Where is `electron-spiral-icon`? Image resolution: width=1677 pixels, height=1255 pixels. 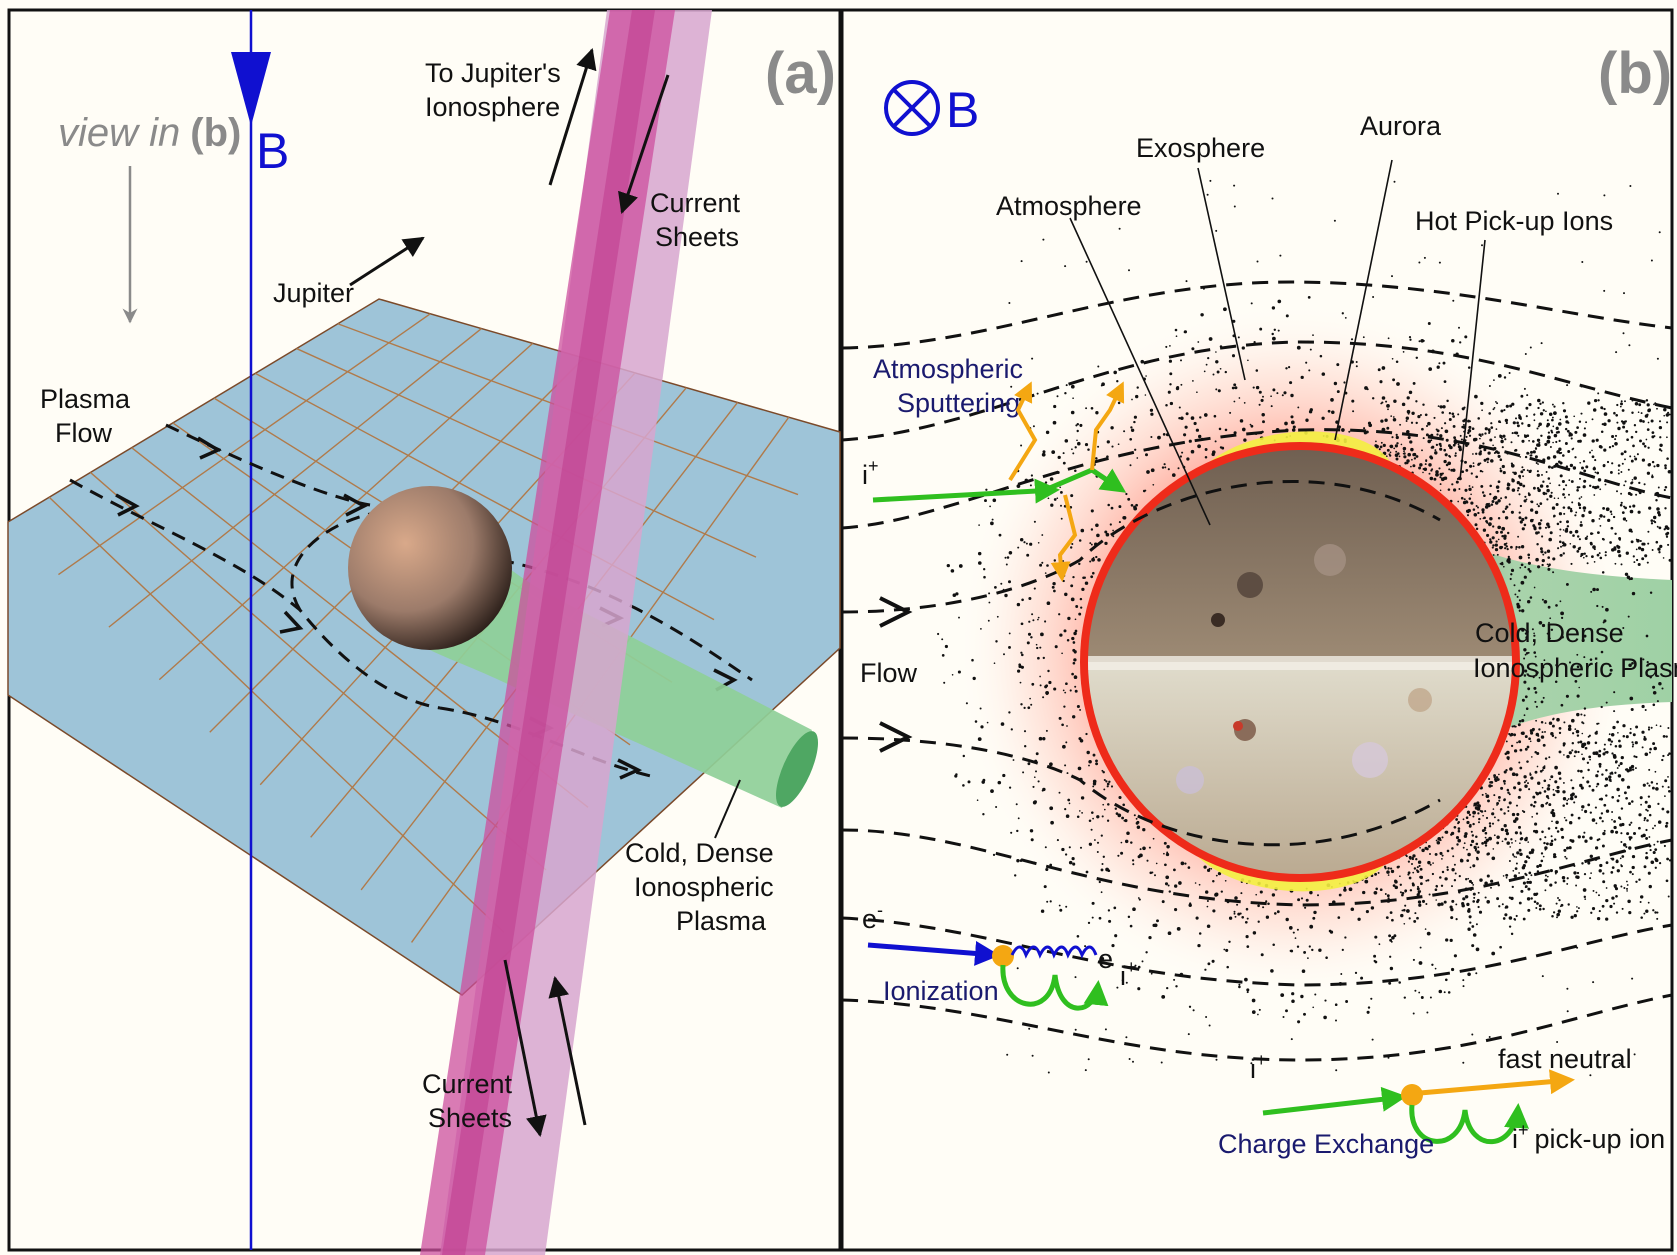 electron-spiral-icon is located at coordinates (1054, 952).